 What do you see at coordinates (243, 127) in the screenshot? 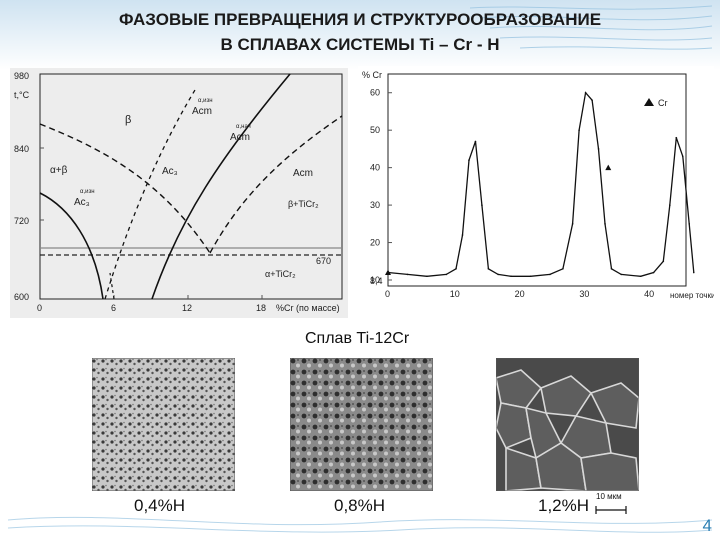
I see `acm-mid-sup: α,нач` at bounding box center [243, 127].